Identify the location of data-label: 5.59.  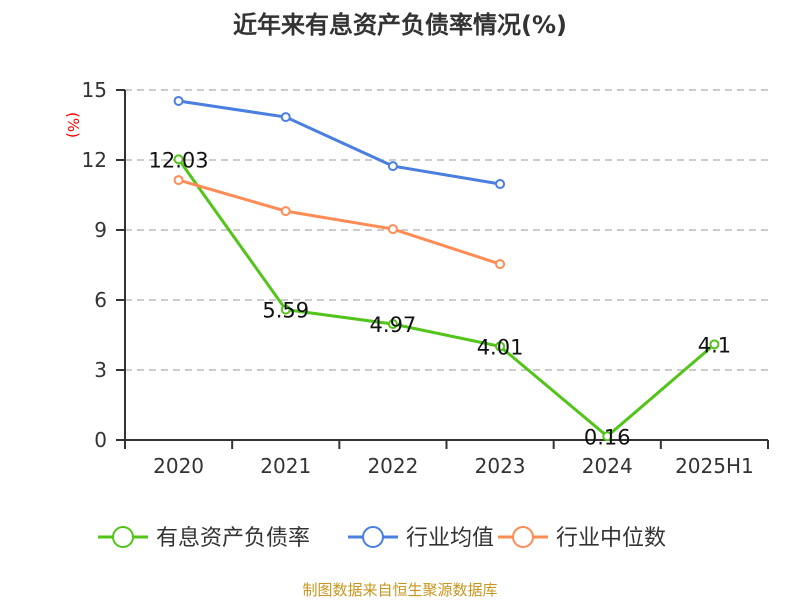
(285, 311).